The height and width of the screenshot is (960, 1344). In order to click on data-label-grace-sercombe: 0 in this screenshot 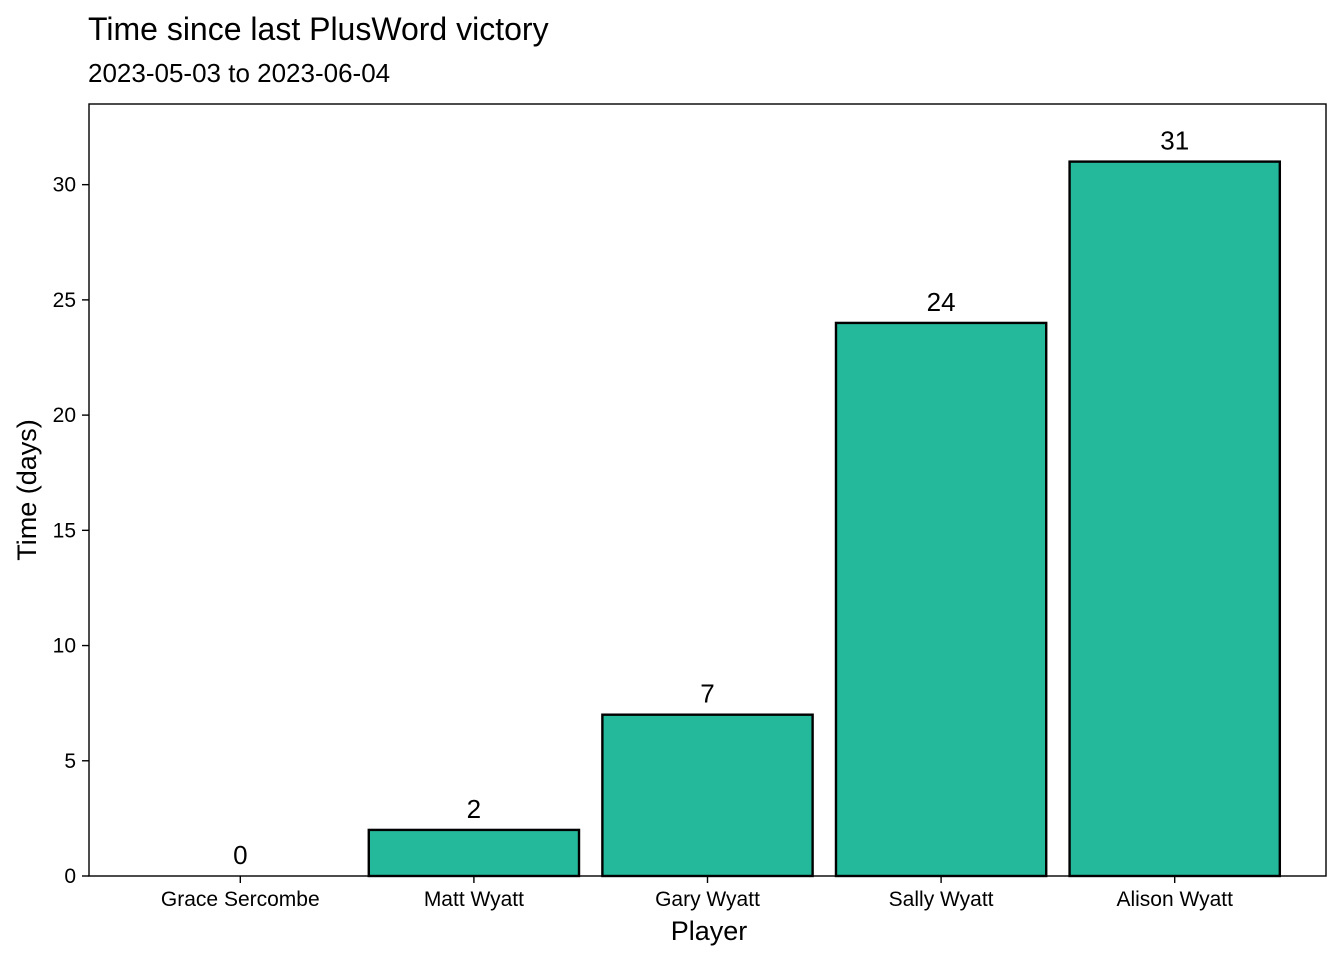, I will do `click(240, 855)`.